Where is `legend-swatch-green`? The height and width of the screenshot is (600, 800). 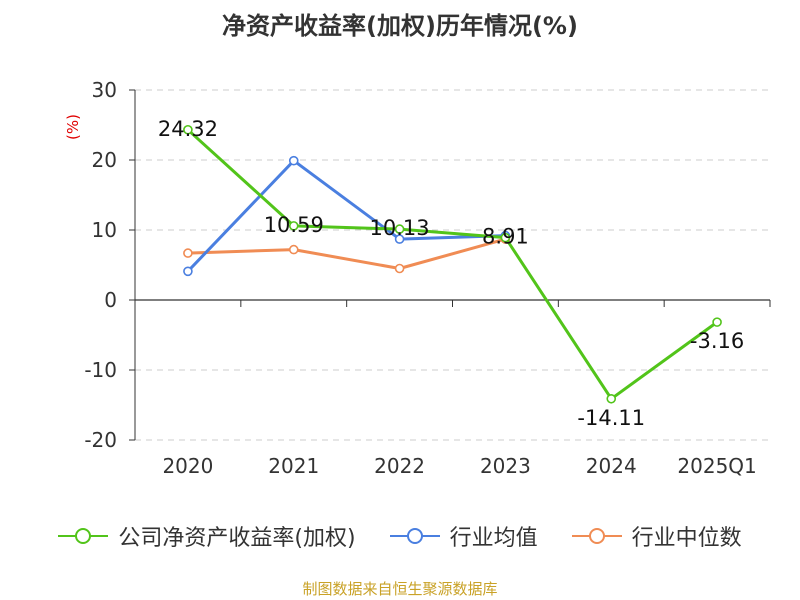
legend-swatch-green is located at coordinates (83, 536).